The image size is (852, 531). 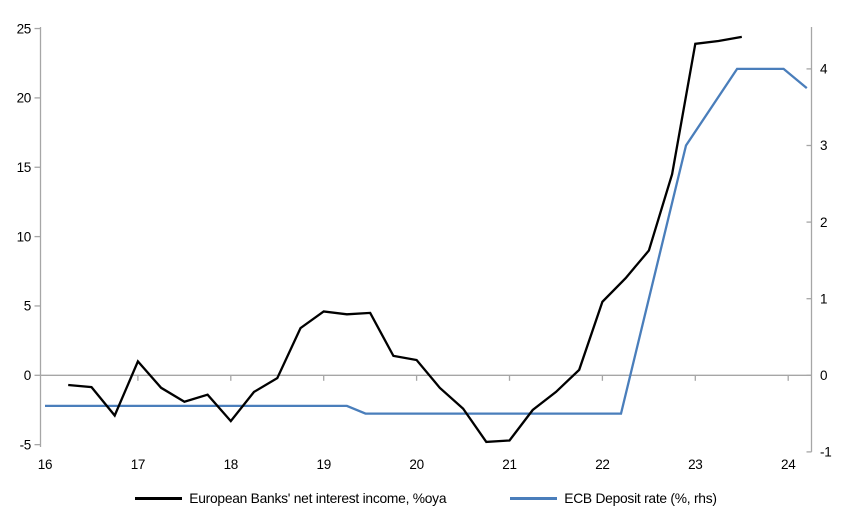 What do you see at coordinates (27, 306) in the screenshot?
I see `y-axis-left-tick-label: 5` at bounding box center [27, 306].